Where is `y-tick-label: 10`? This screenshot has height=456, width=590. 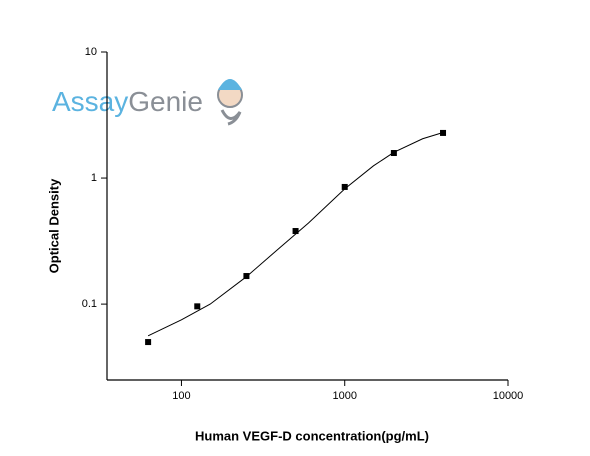
y-tick-label: 10 is located at coordinates (91, 52).